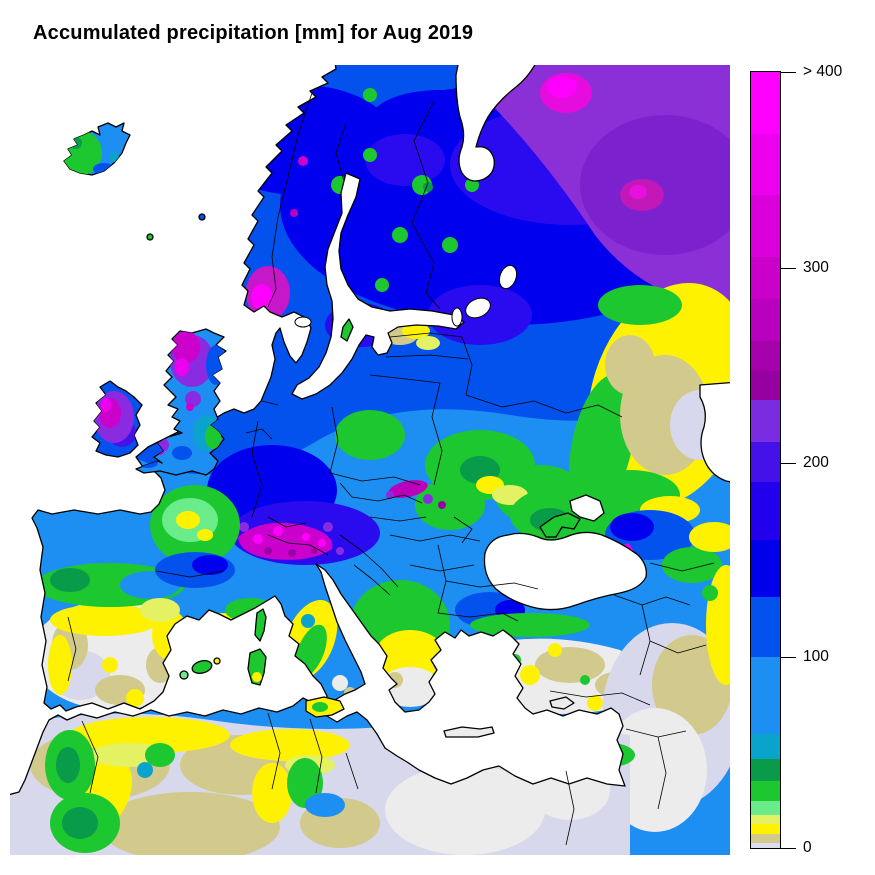 The height and width of the screenshot is (875, 875). What do you see at coordinates (508, 277) in the screenshot?
I see `lake-onega` at bounding box center [508, 277].